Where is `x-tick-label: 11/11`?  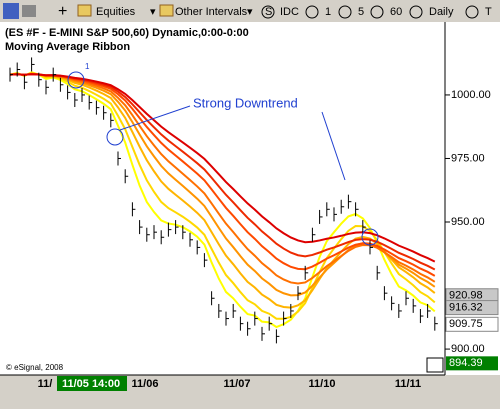 x-tick-label: 11/11 is located at coordinates (408, 384).